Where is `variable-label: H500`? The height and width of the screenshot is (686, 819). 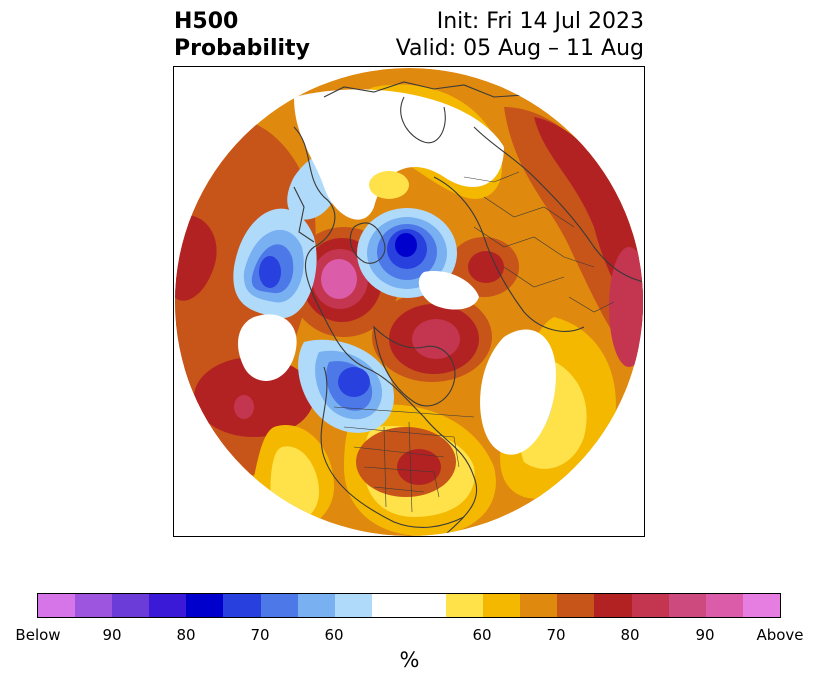 variable-label: H500 is located at coordinates (206, 21).